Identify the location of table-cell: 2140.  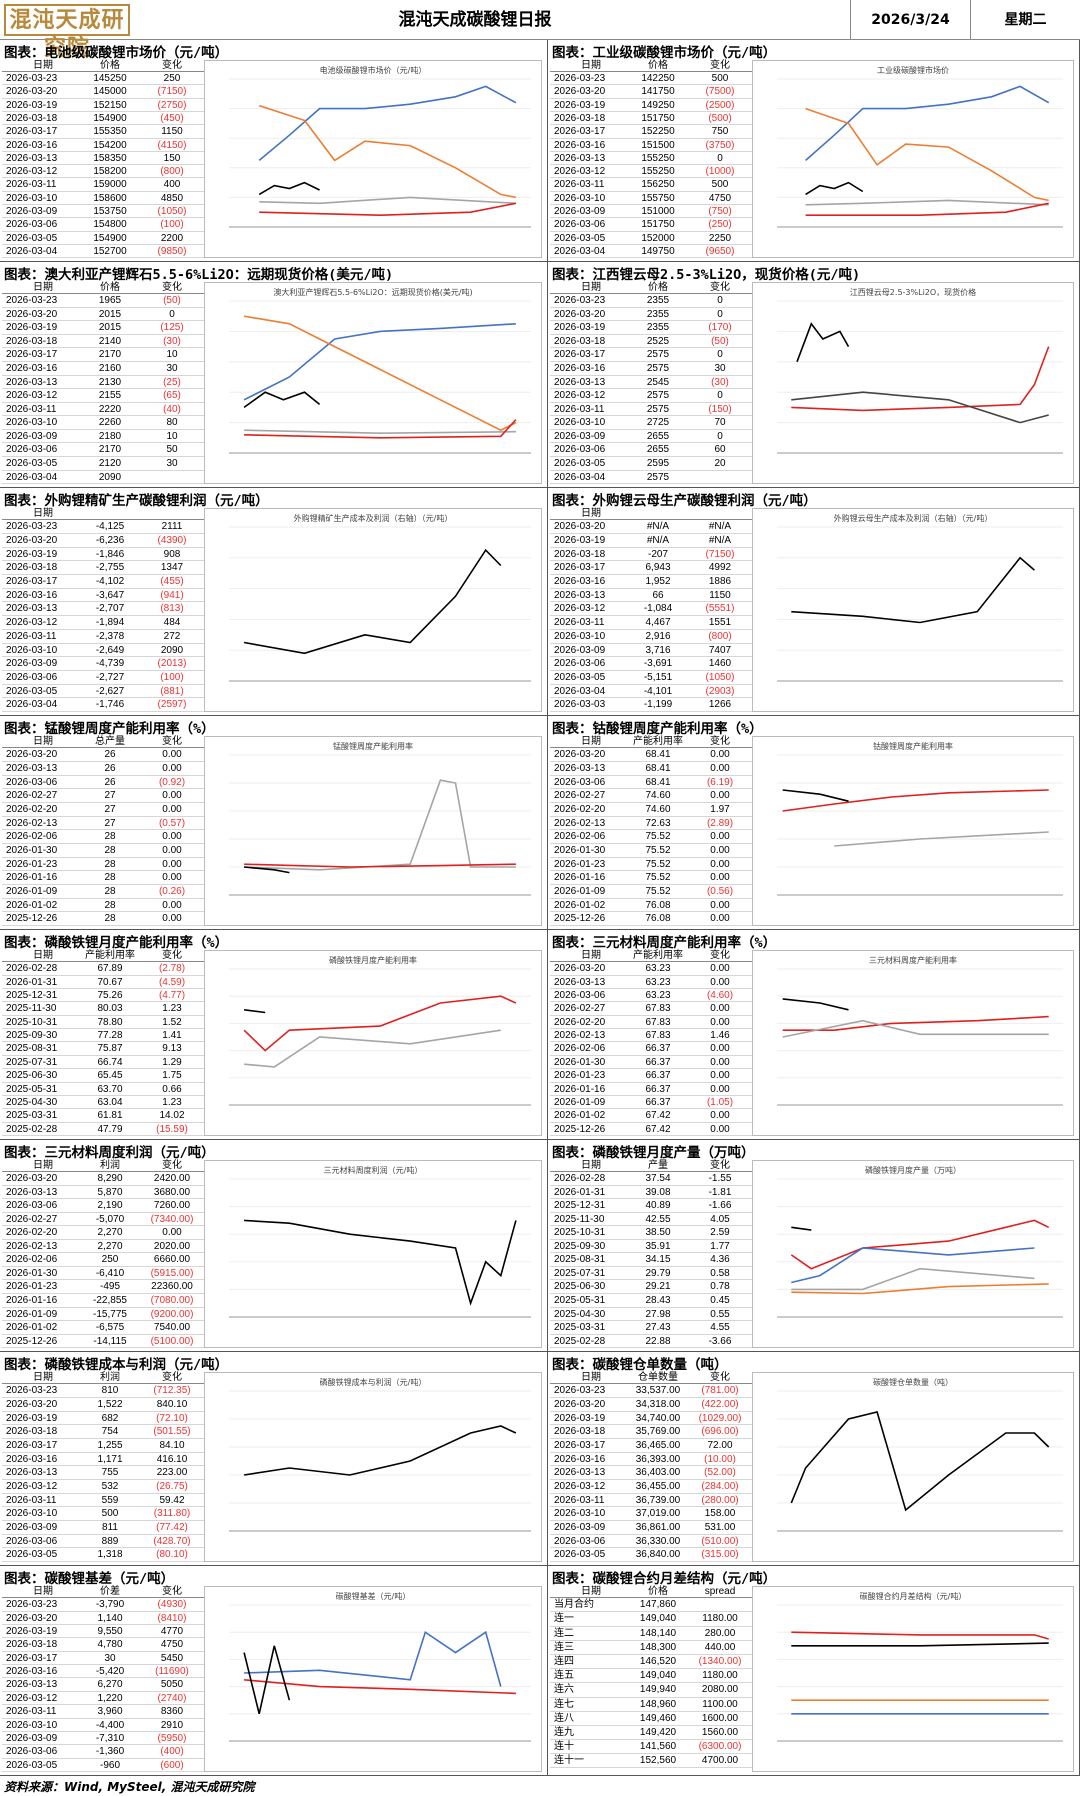
(110, 341).